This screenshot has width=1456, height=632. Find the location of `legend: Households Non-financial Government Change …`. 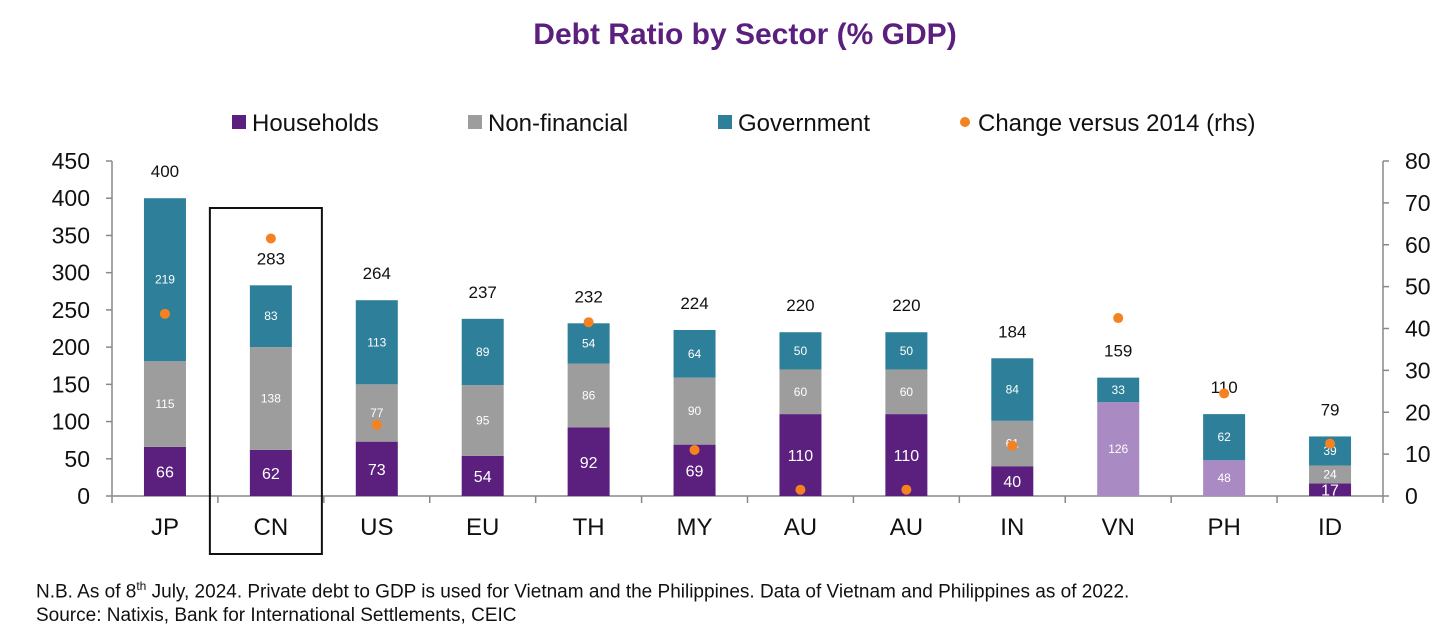

legend: Households Non-financial Government Change … is located at coordinates (743, 123).